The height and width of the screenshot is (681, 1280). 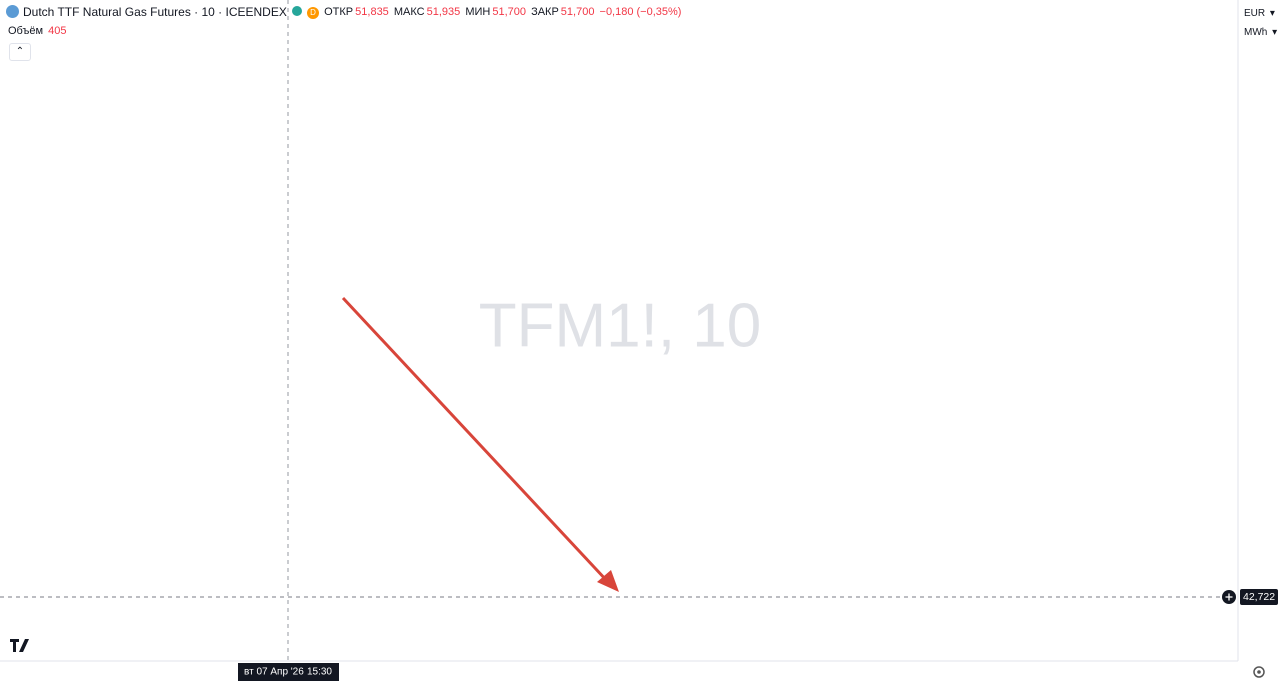 I want to click on close-value: 51,700, so click(x=577, y=12).